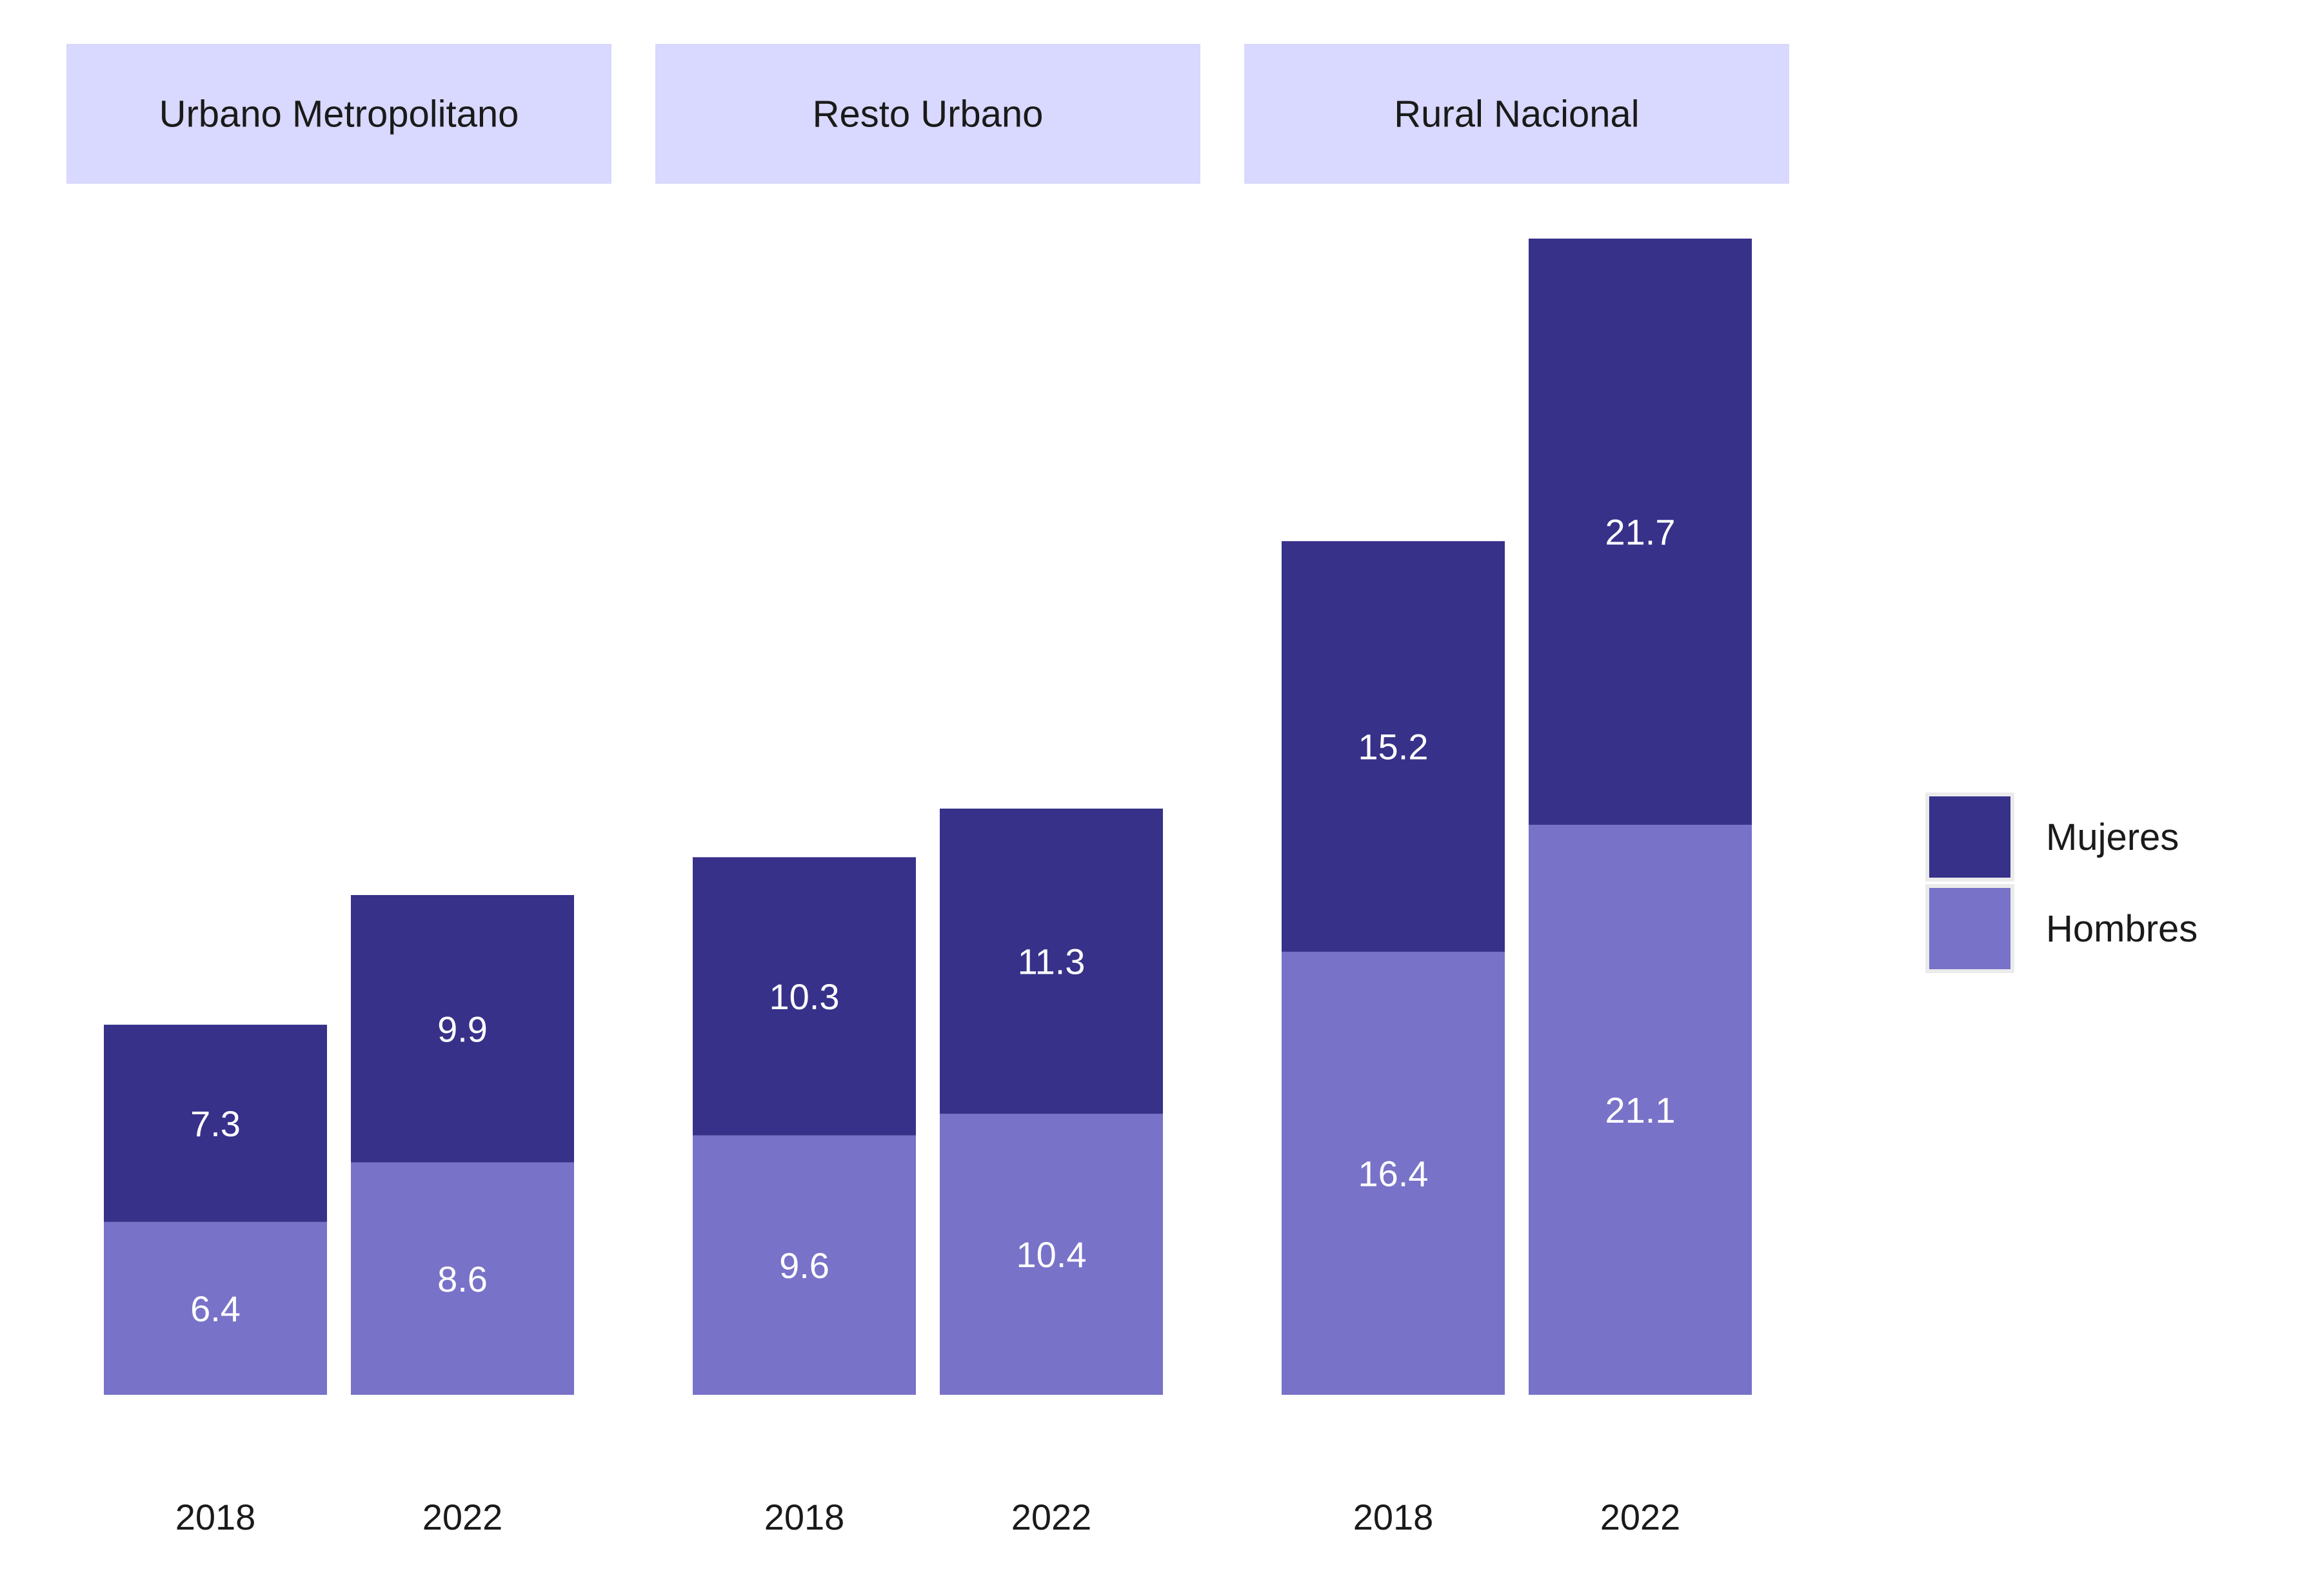  I want to click on data-label: 21.7, so click(1641, 532).